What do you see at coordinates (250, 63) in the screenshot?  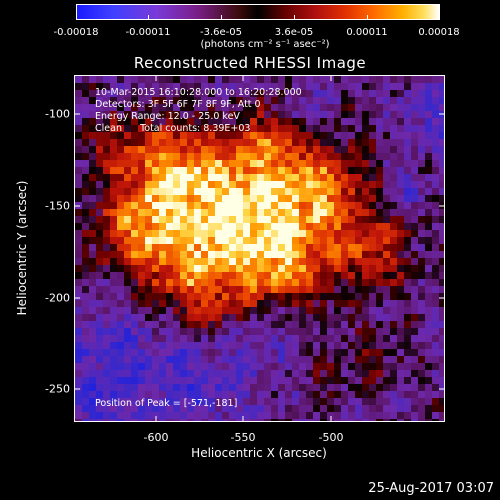 I see `chart-title: Reconstructed RHESSI Image` at bounding box center [250, 63].